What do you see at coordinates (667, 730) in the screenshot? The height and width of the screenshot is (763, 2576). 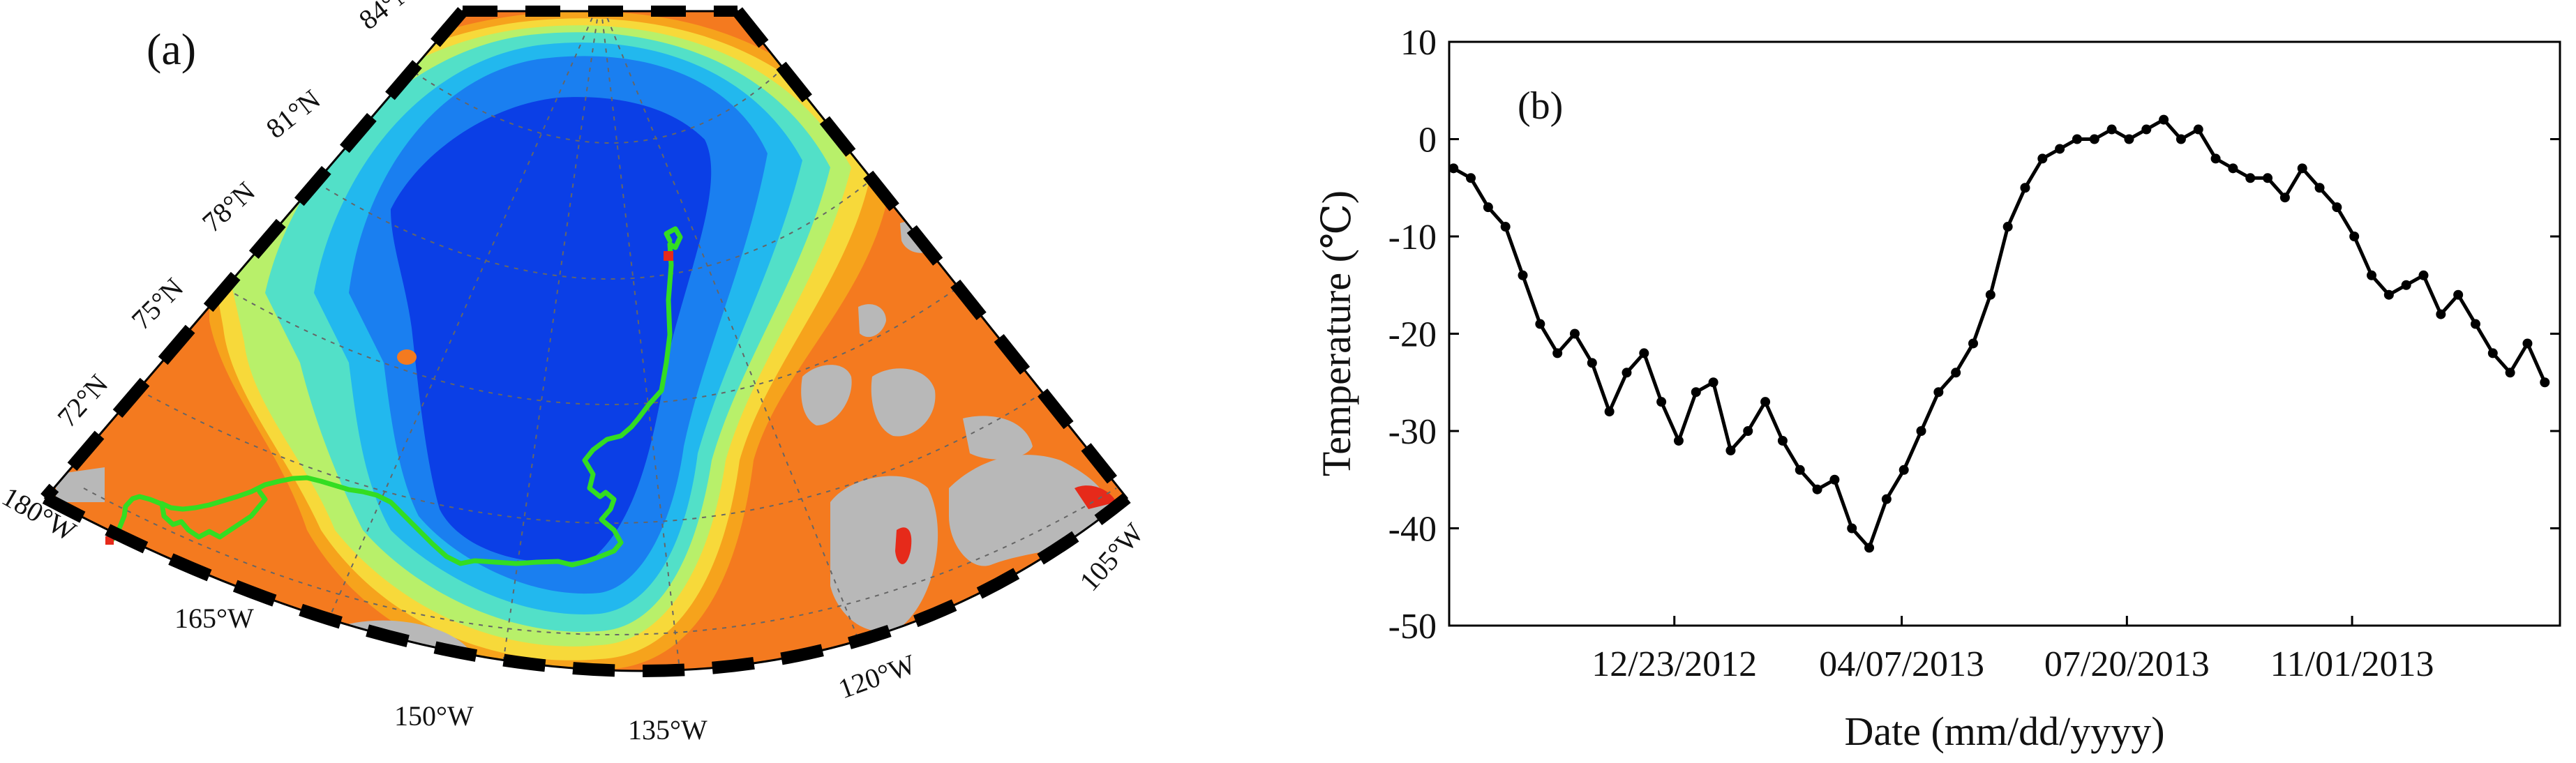 I see `lon-label-135: 135°W` at bounding box center [667, 730].